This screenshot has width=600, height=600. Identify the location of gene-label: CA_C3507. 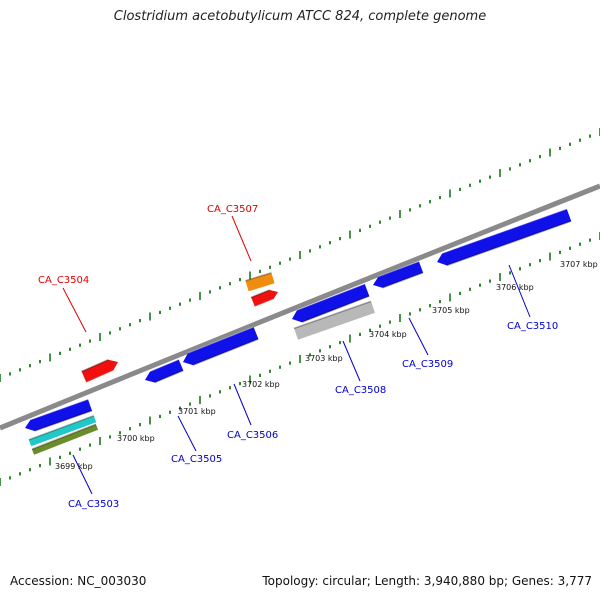
(232, 209).